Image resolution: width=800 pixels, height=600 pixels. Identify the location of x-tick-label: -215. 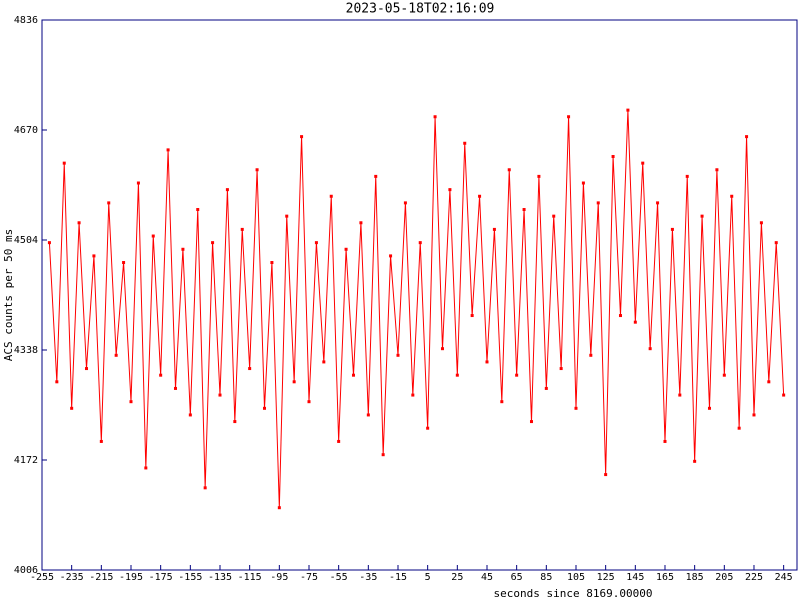
(101, 577).